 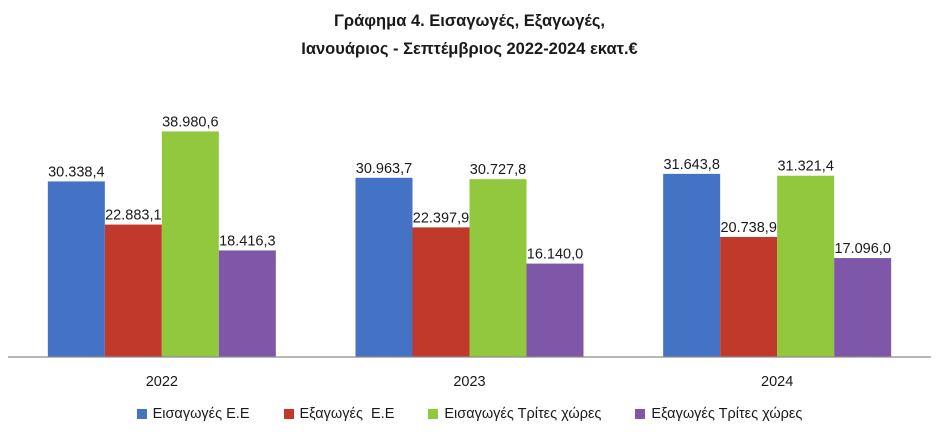 What do you see at coordinates (777, 382) in the screenshot?
I see `category-label-2024: 2024` at bounding box center [777, 382].